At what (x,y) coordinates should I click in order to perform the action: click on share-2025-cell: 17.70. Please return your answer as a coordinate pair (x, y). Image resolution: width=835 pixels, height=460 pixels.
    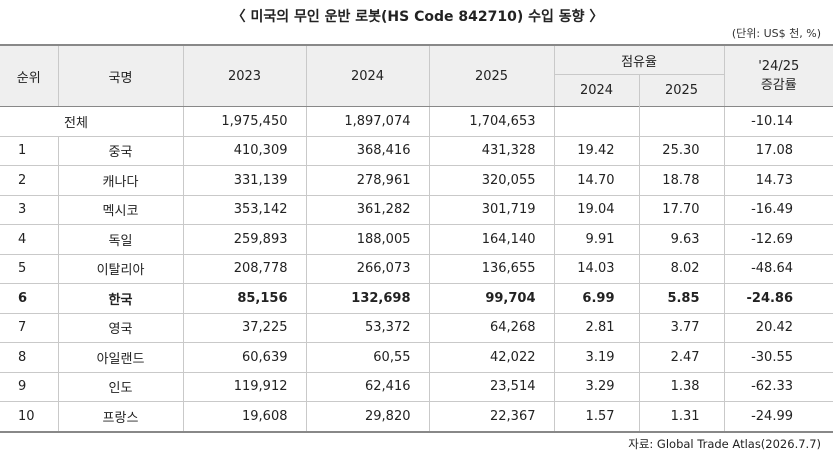
    Looking at the image, I should click on (681, 210).